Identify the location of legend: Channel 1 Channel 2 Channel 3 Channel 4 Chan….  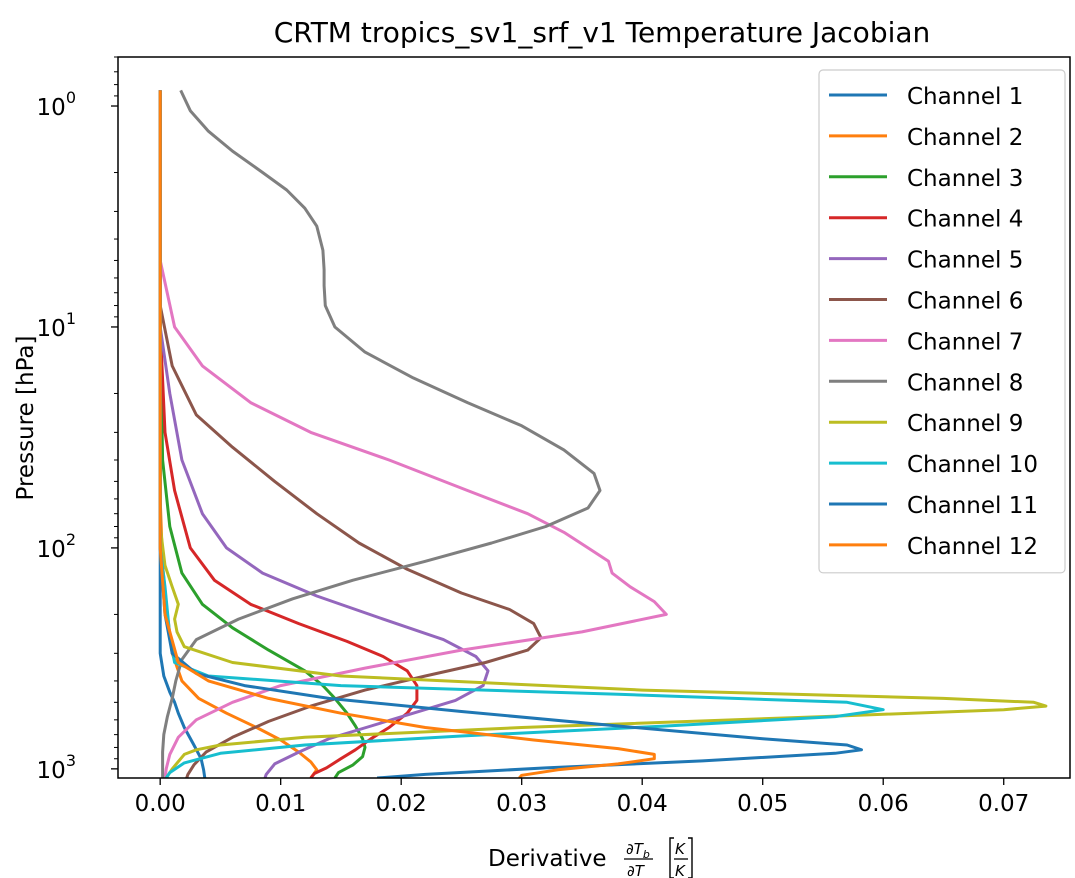
(942, 321).